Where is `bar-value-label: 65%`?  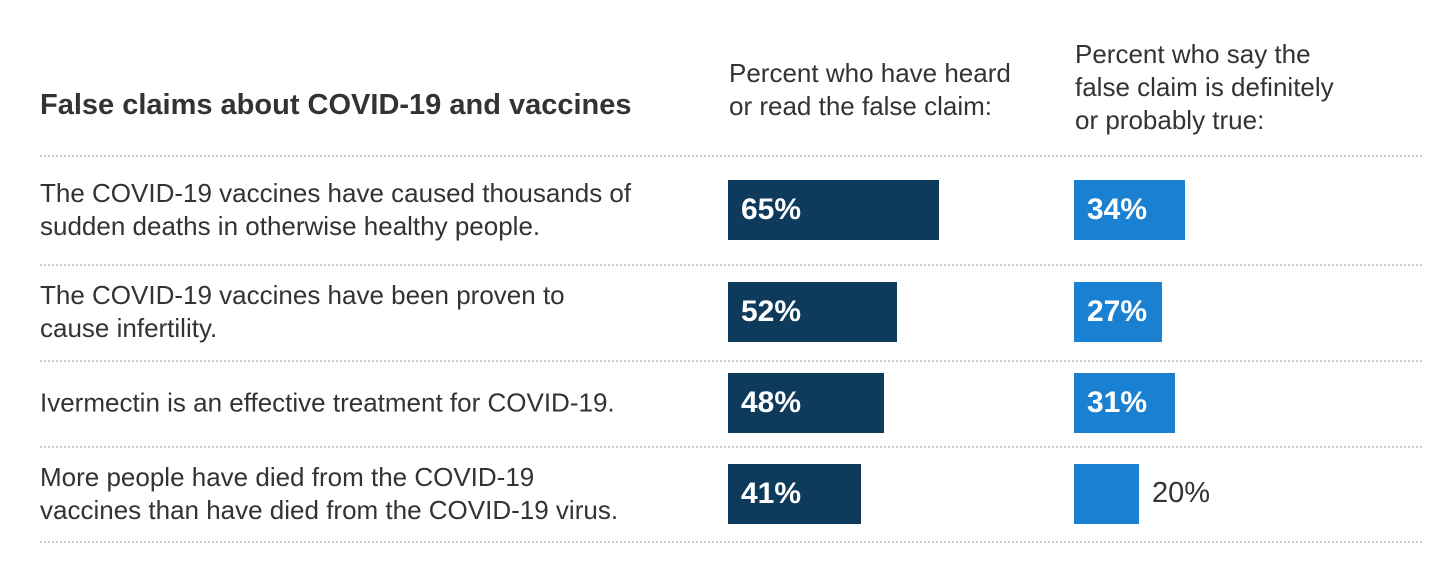
bar-value-label: 65% is located at coordinates (771, 209).